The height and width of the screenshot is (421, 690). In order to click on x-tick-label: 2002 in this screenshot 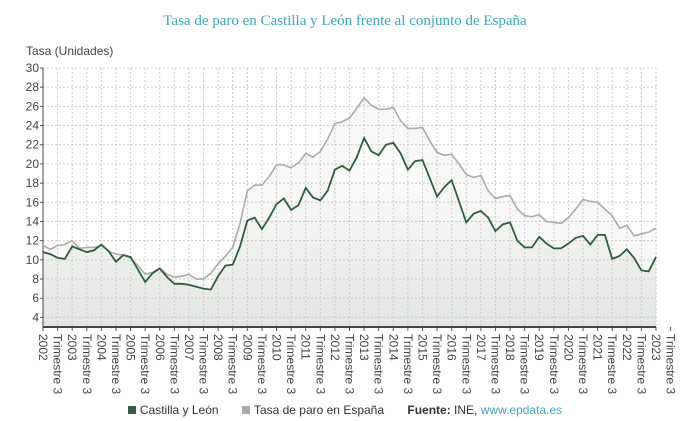, I will do `click(43, 347)`.